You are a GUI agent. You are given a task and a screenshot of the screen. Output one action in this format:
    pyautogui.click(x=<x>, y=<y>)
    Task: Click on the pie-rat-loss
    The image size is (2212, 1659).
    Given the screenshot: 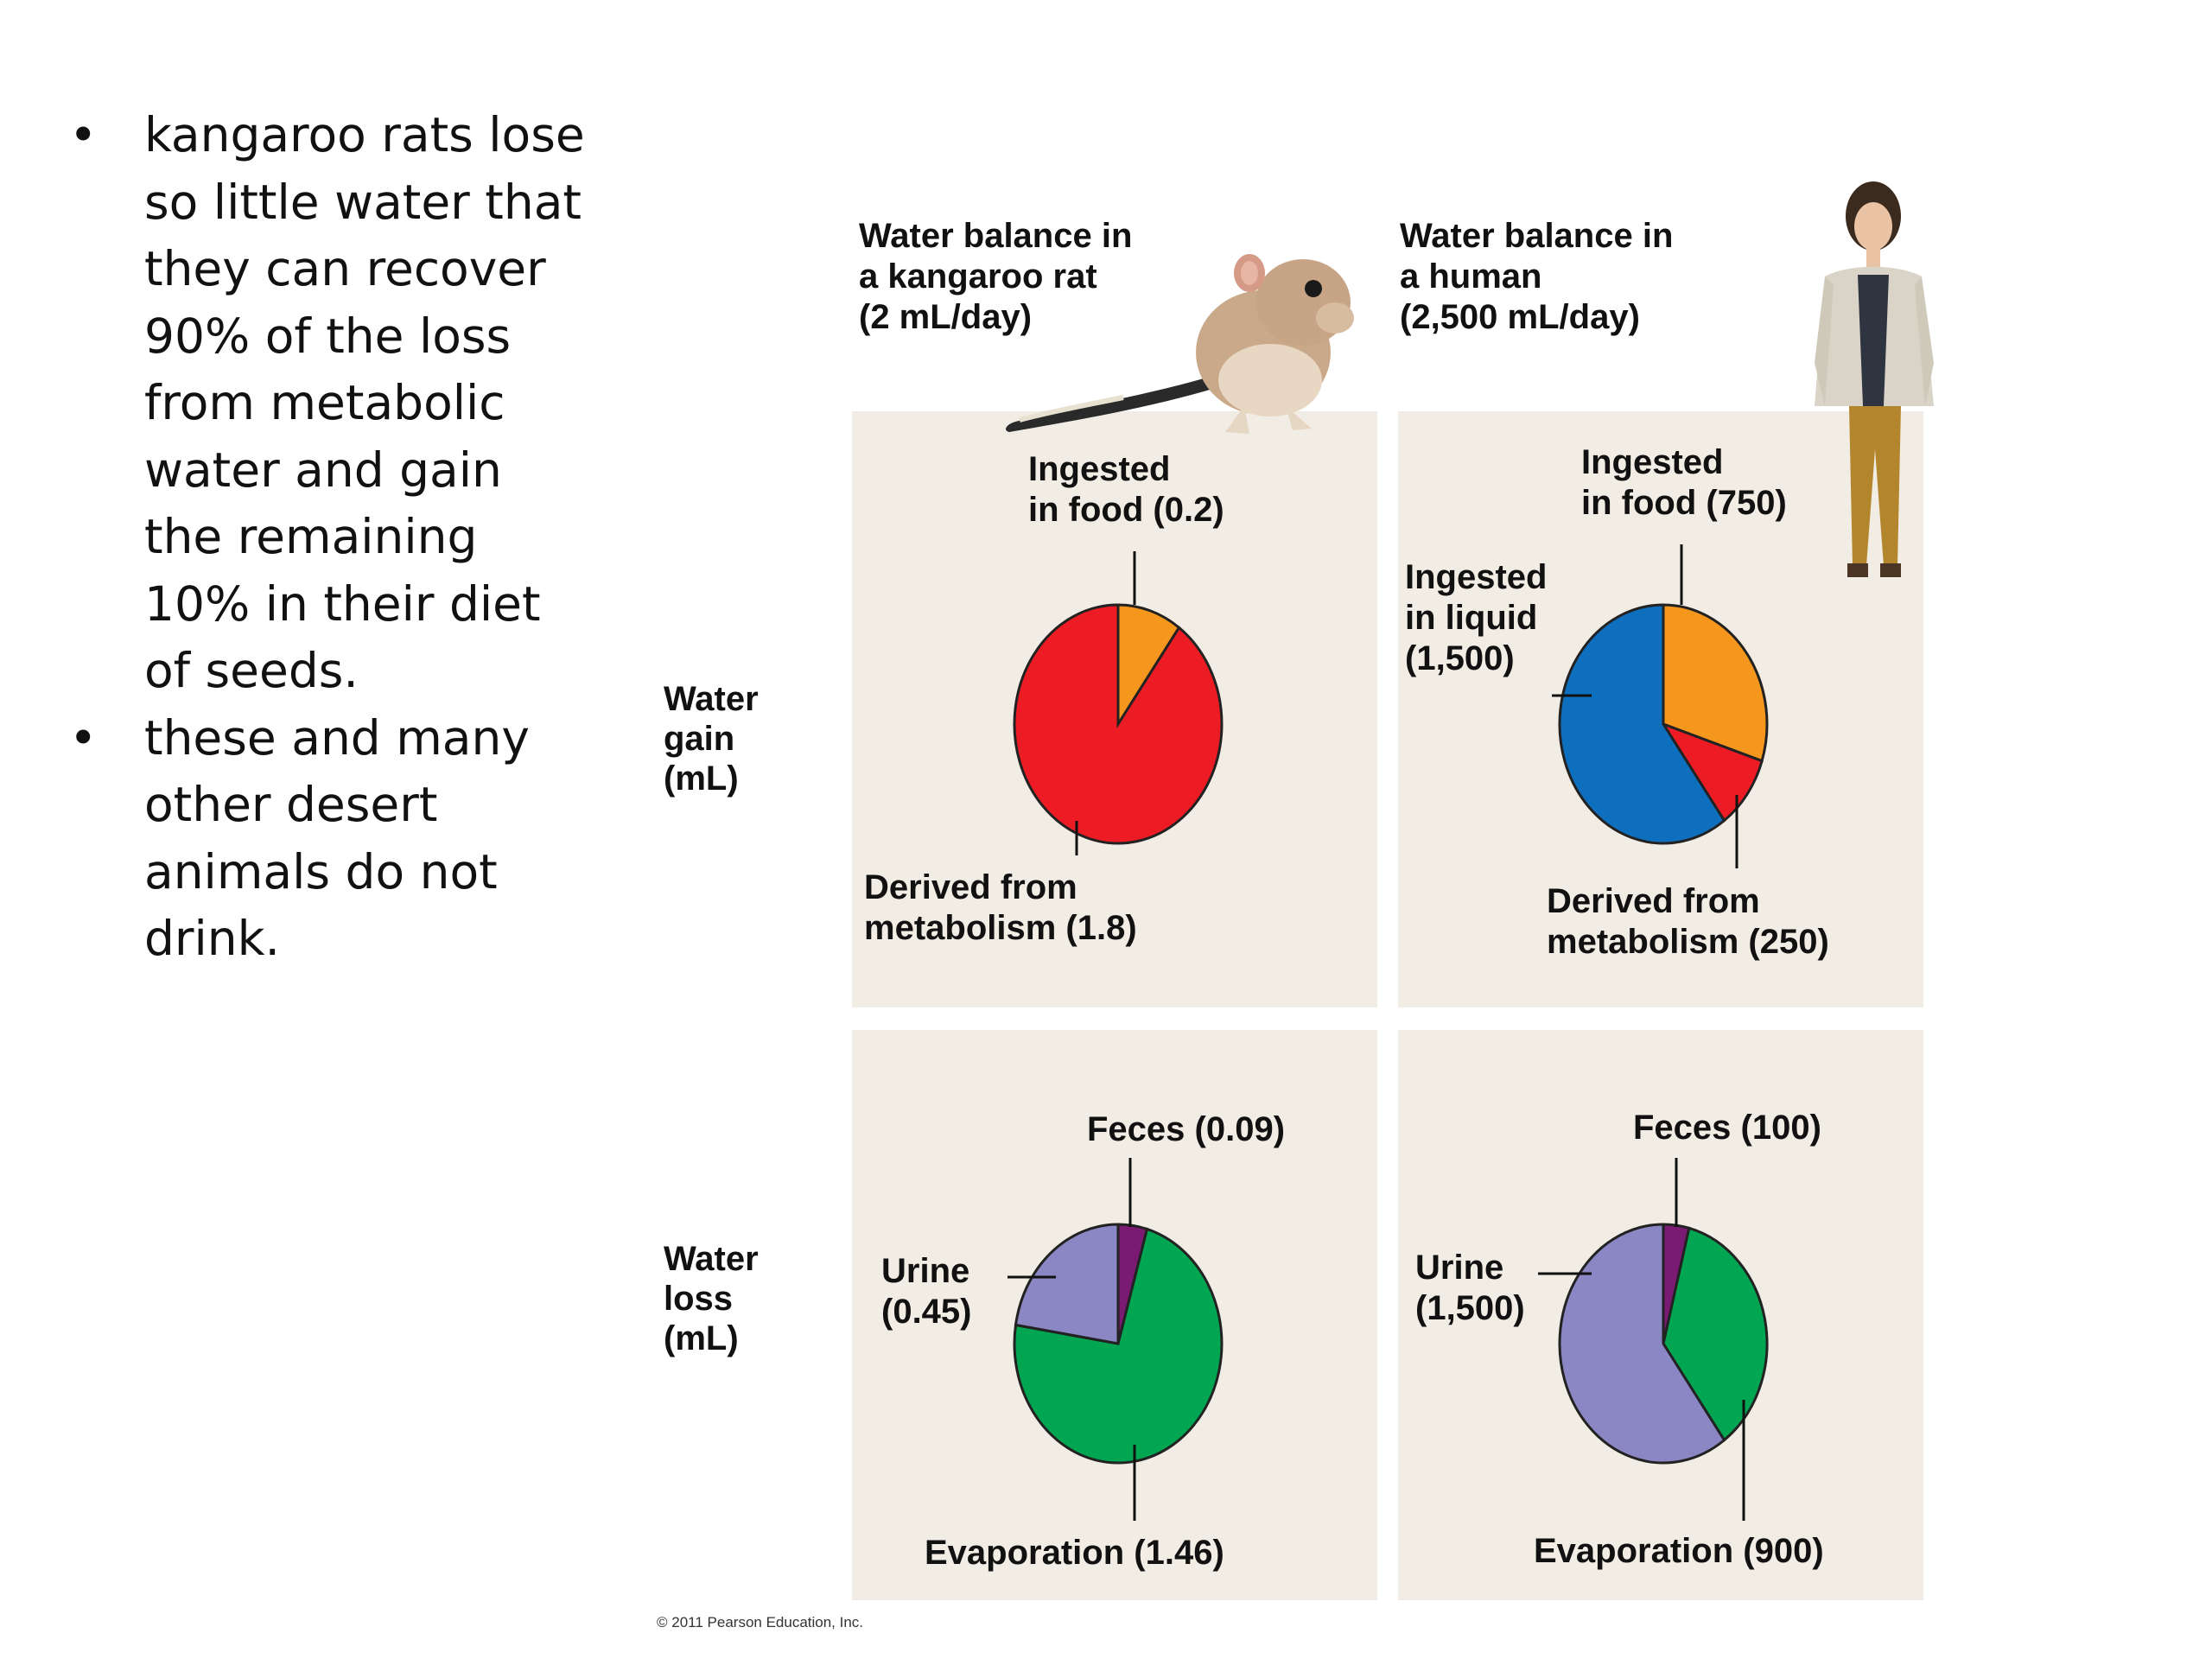 What is the action you would take?
    pyautogui.click(x=1118, y=1344)
    